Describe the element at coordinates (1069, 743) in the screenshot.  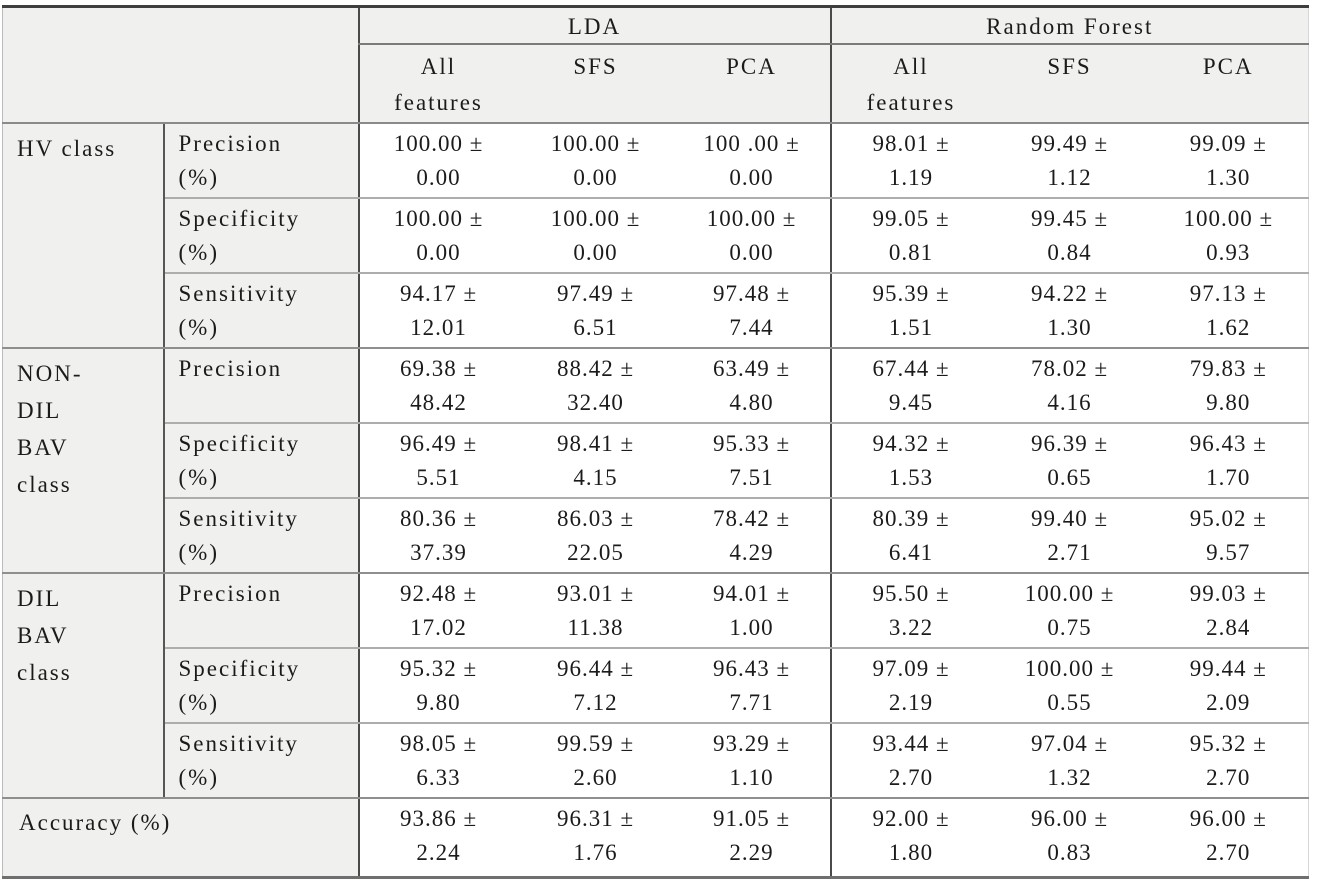
I see `value-line: 97.04 ±` at that location.